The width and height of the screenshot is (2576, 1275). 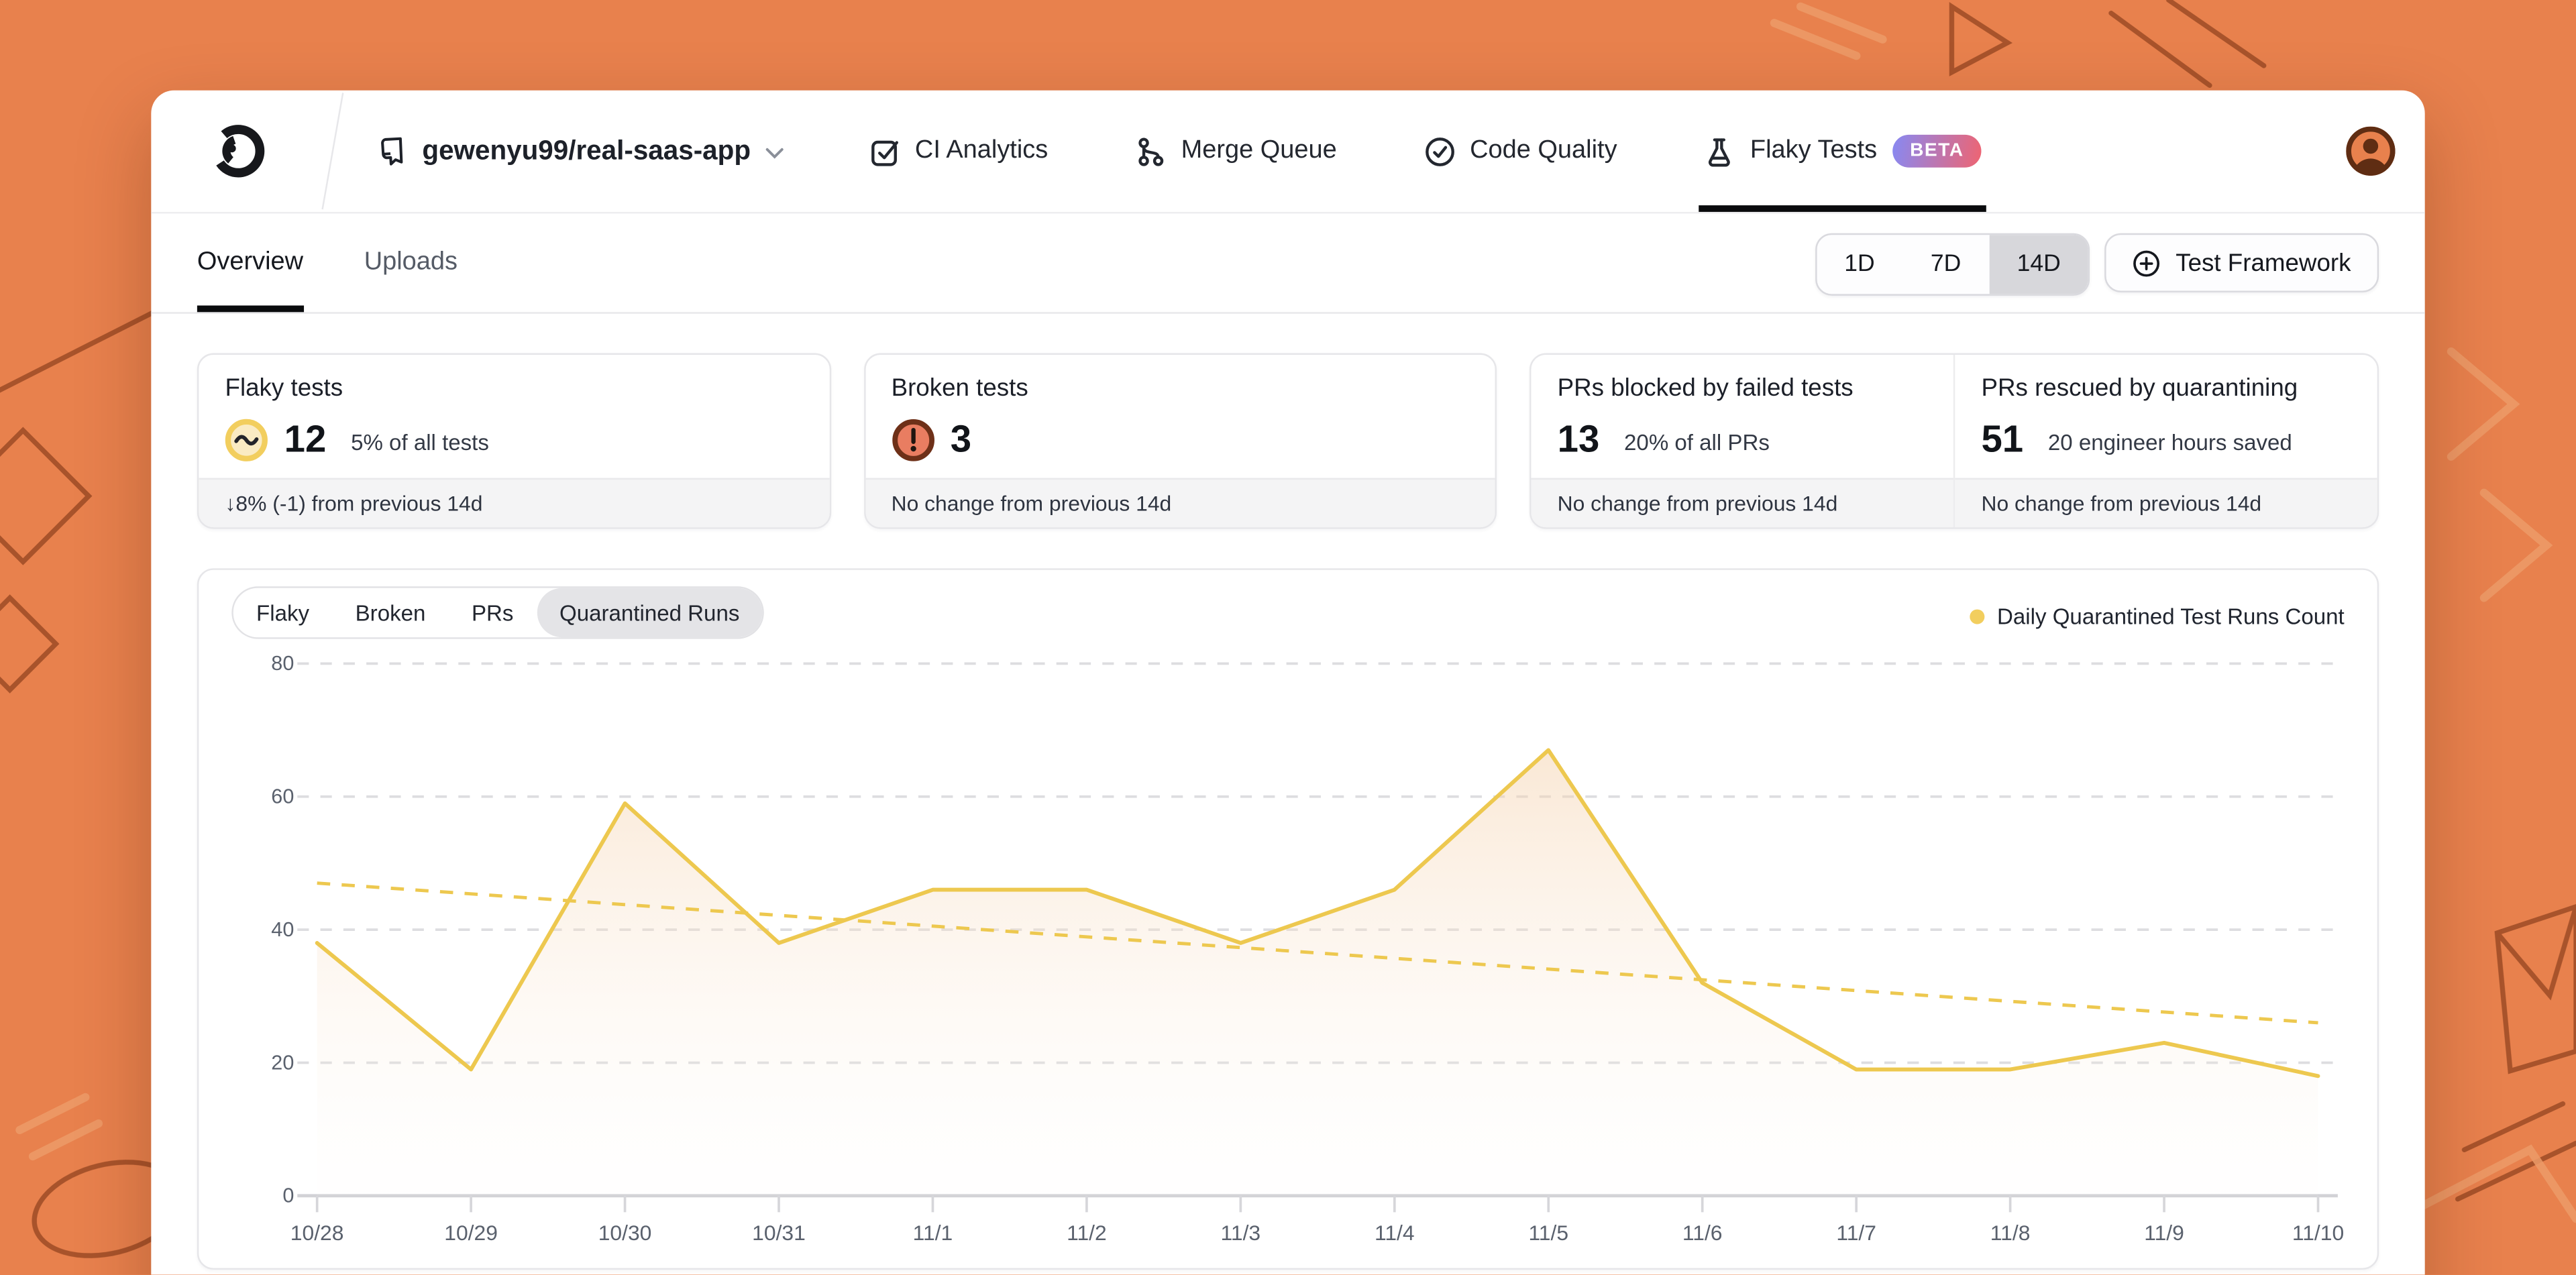 What do you see at coordinates (2171, 616) in the screenshot?
I see `legend-label: Daily Quarantined Test Runs Count` at bounding box center [2171, 616].